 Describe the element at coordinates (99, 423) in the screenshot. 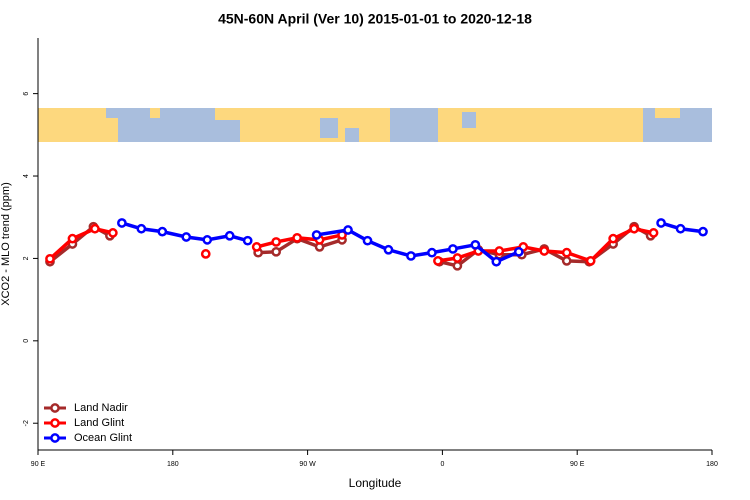

I see `legend-label: Land Glint` at that location.